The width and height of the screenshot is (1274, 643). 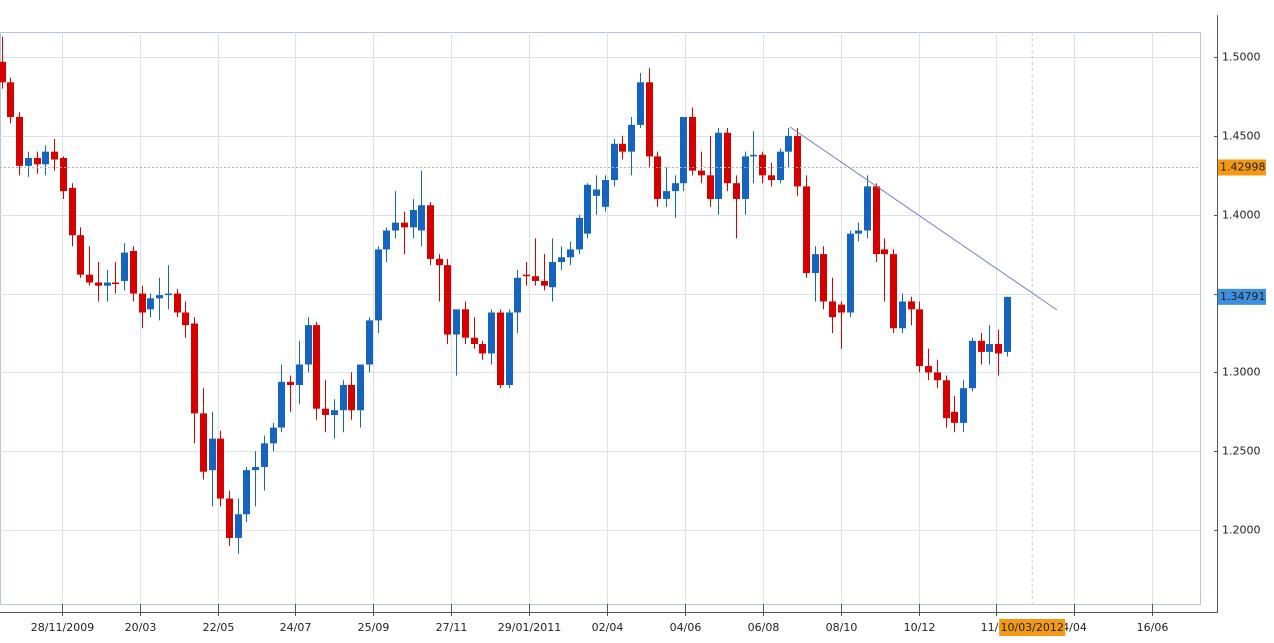 I want to click on current-date-label: 10/03/2012, so click(x=1031, y=627).